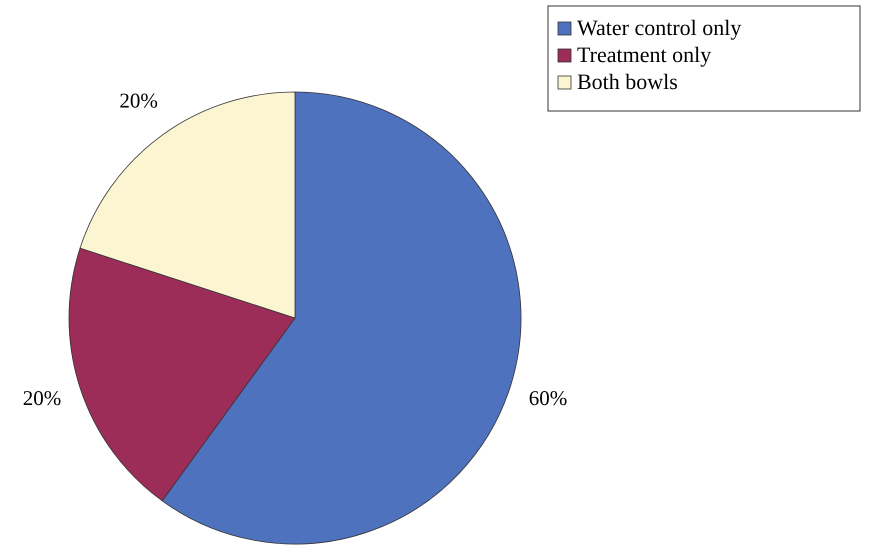 Image resolution: width=869 pixels, height=550 pixels. I want to click on legend-label: Treatment only, so click(644, 54).